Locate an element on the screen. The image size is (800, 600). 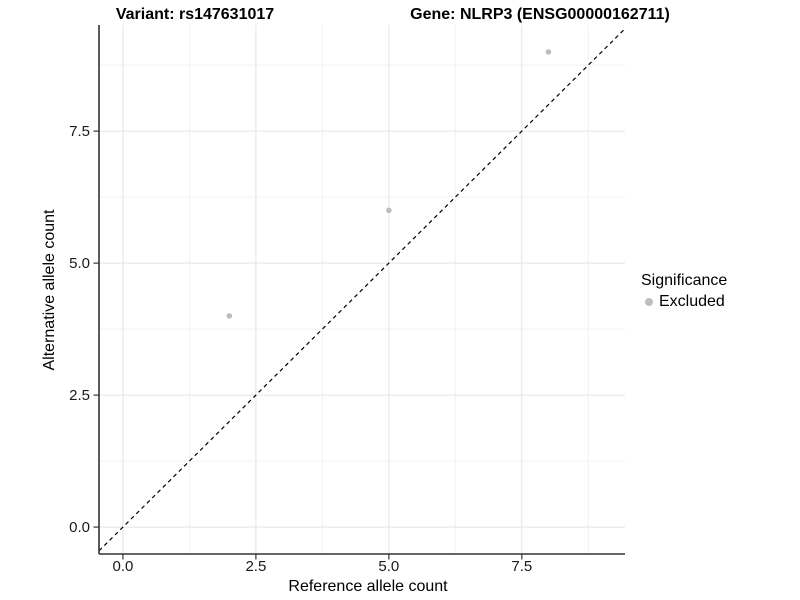
legend: Significance Excluded is located at coordinates (684, 291).